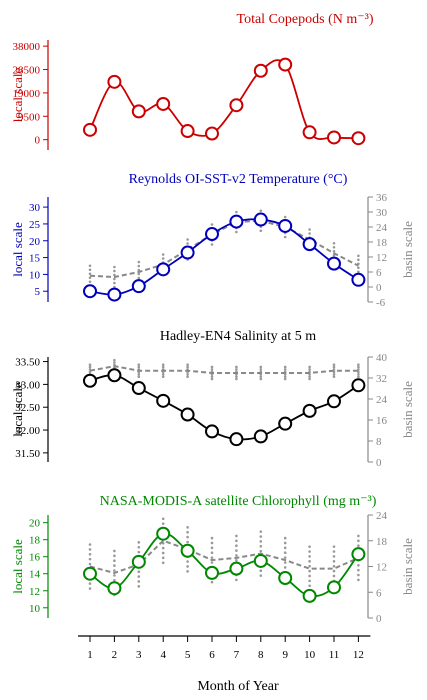  I want to click on right-tick-label: 32, so click(381, 379).